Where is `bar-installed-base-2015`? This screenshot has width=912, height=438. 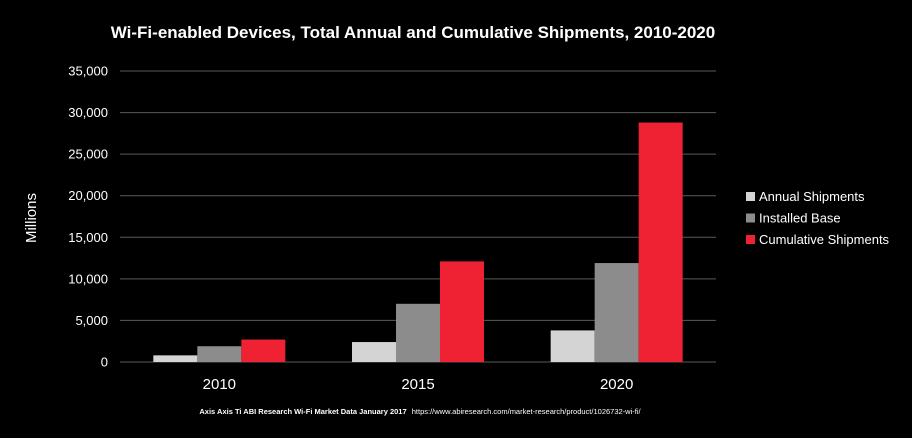 bar-installed-base-2015 is located at coordinates (418, 332).